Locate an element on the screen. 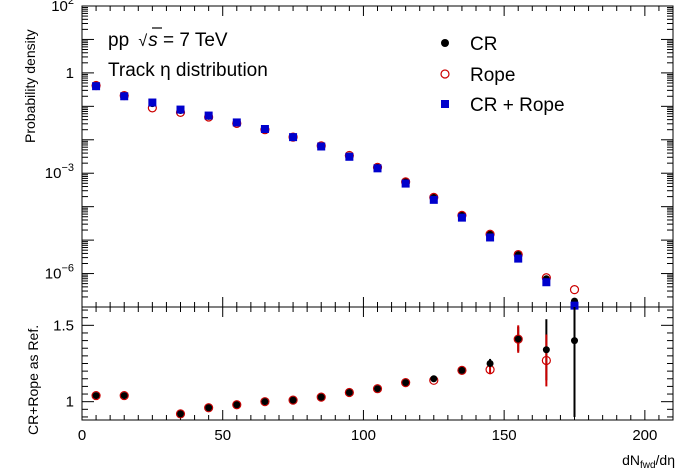 This screenshot has height=471, width=698. x-axis-title: dNfwd/dη is located at coordinates (648, 461).